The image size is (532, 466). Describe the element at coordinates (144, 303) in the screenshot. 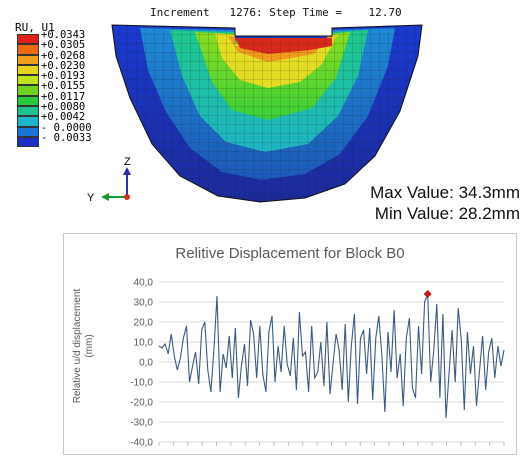

I see `y-tick-label: 30,0` at that location.